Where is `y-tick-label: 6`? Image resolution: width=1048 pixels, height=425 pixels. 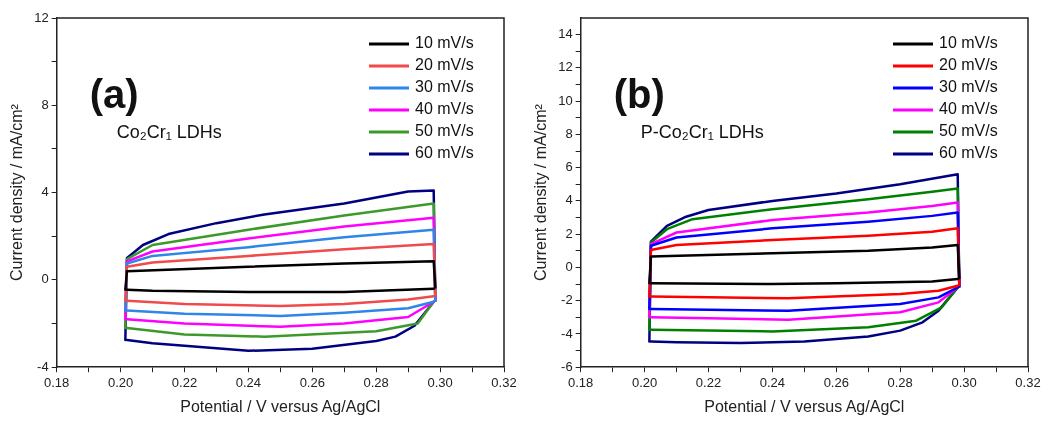 y-tick-label: 6 is located at coordinates (569, 167).